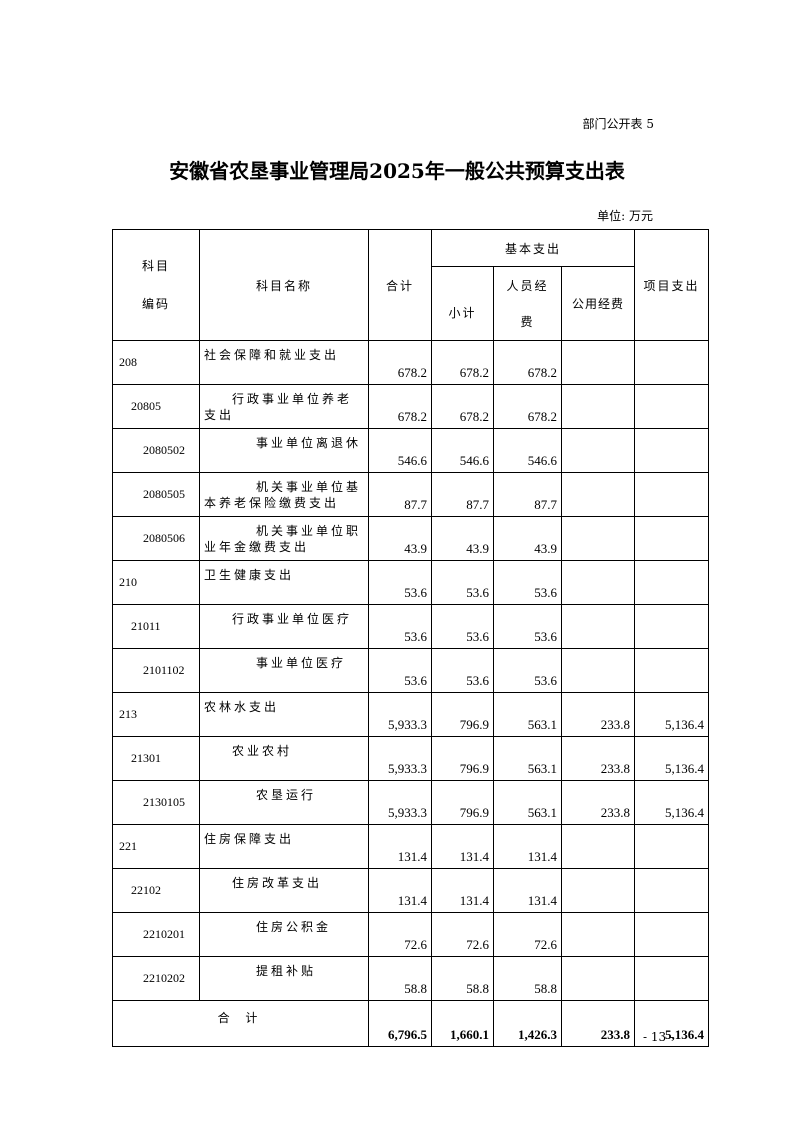 This screenshot has width=794, height=1123. What do you see at coordinates (284, 802) in the screenshot?
I see `subject-name: 农垦运行` at bounding box center [284, 802].